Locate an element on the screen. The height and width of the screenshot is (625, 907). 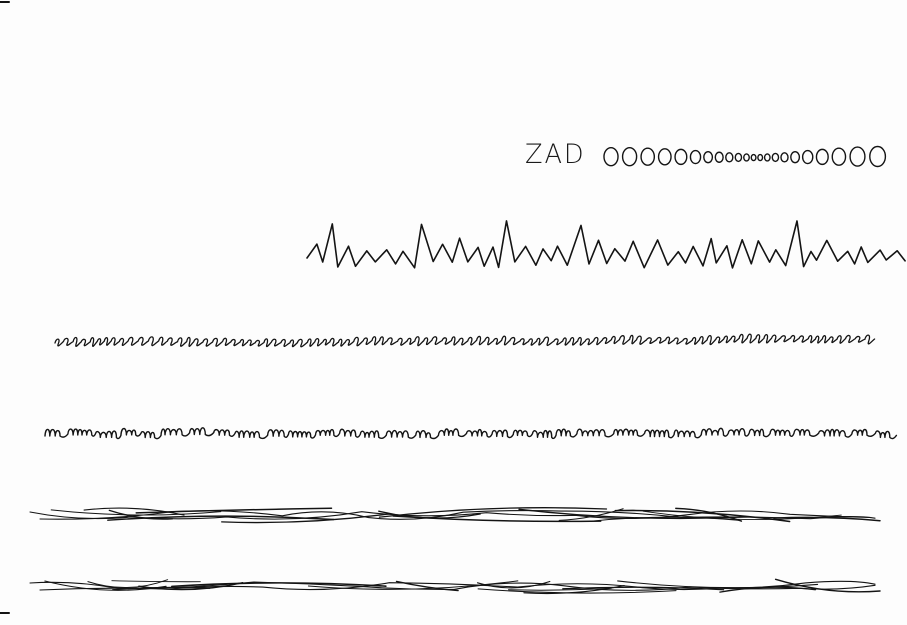
handwritten-text: ZAD is located at coordinates (555, 154).